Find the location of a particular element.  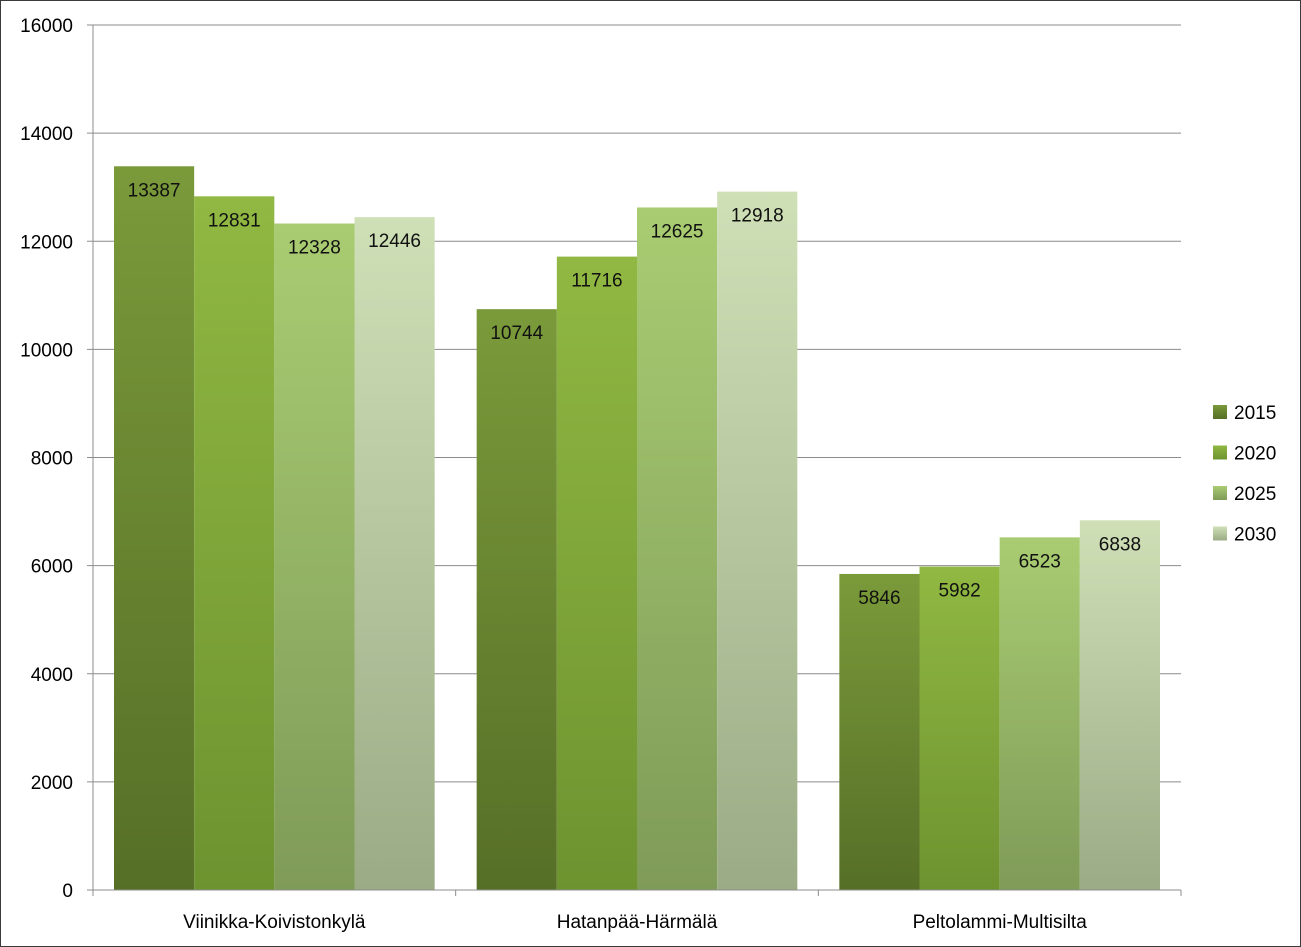

y-tick-label: 4000 is located at coordinates (52, 675).